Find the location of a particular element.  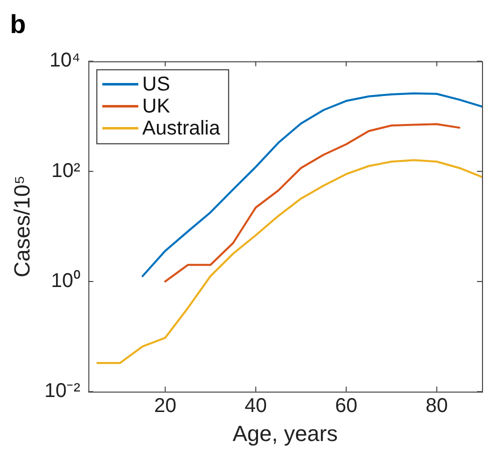

y-tick-label: 10⁴ is located at coordinates (64, 61).